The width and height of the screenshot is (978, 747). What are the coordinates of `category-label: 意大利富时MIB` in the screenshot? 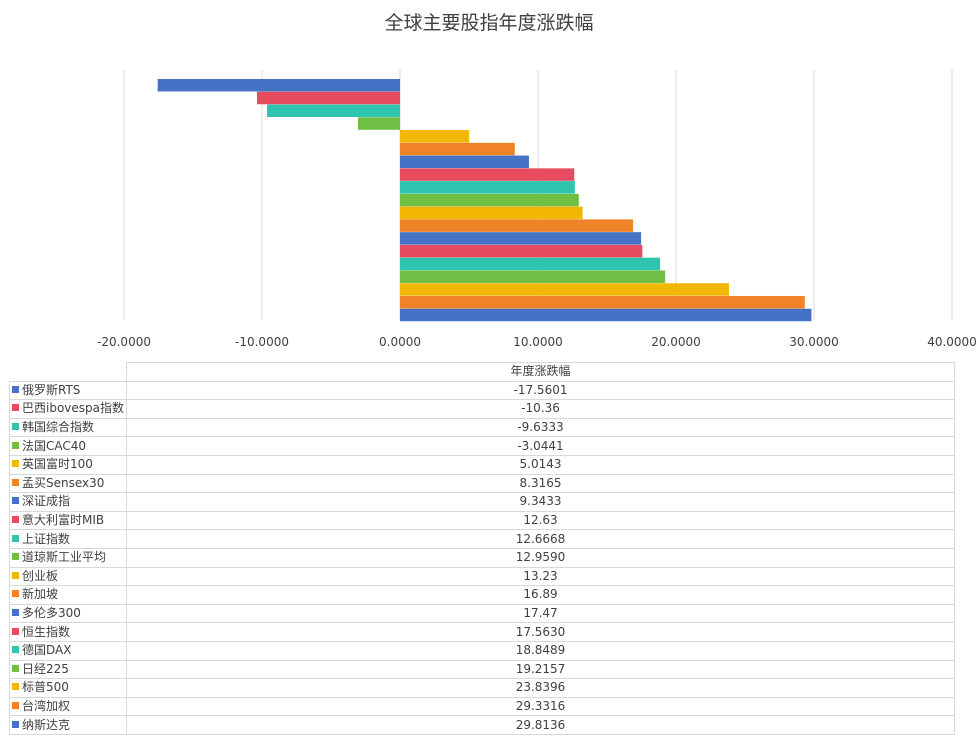 It's located at (68, 520).